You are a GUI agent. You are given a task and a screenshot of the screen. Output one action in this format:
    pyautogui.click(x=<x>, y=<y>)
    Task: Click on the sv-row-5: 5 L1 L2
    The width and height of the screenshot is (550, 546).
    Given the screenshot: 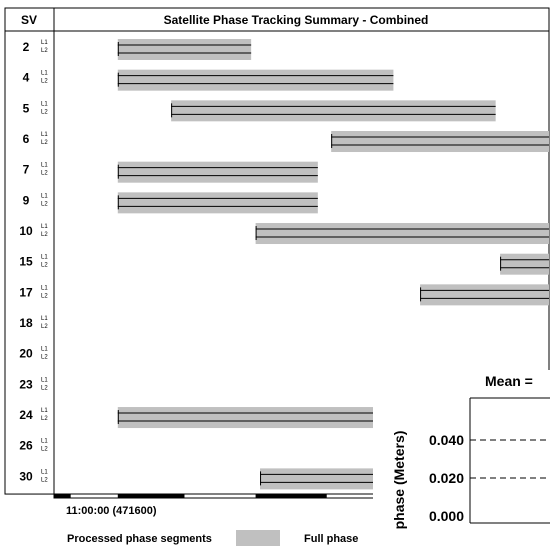 What is the action you would take?
    pyautogui.click(x=259, y=111)
    